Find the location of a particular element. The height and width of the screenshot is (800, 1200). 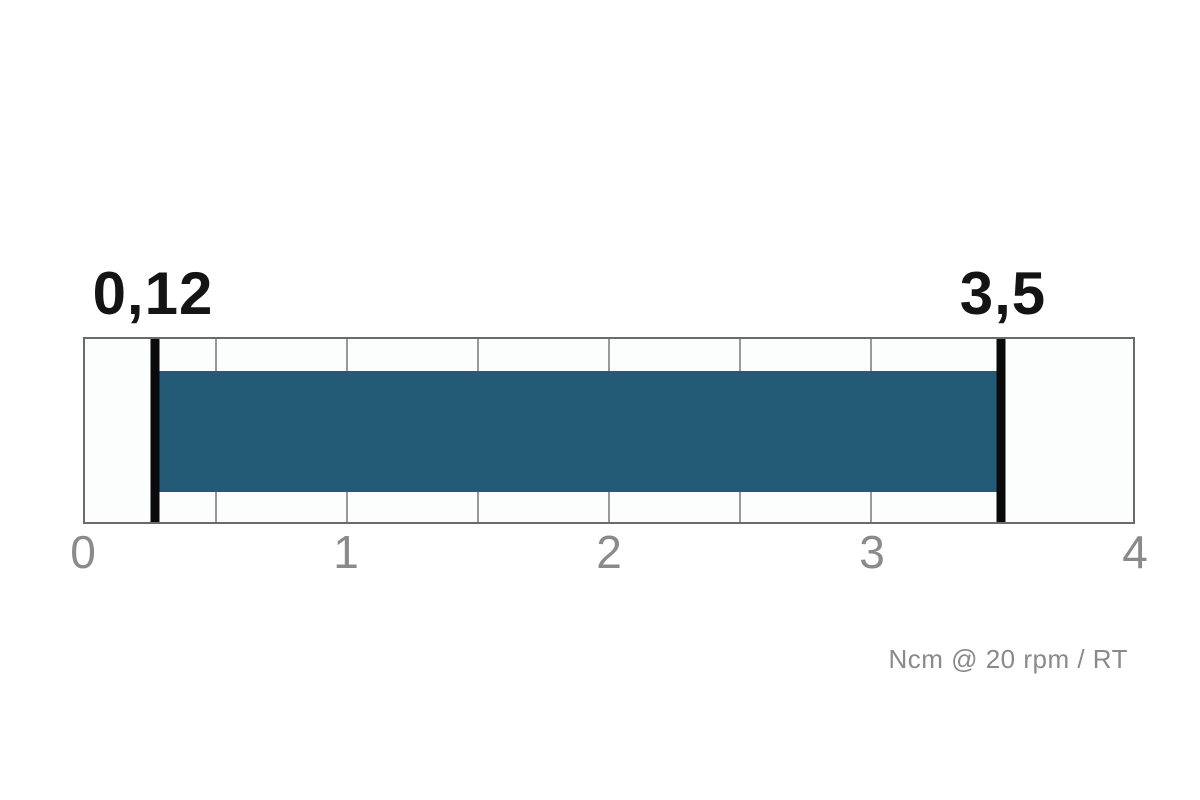

range-max-marker is located at coordinates (1001, 430).